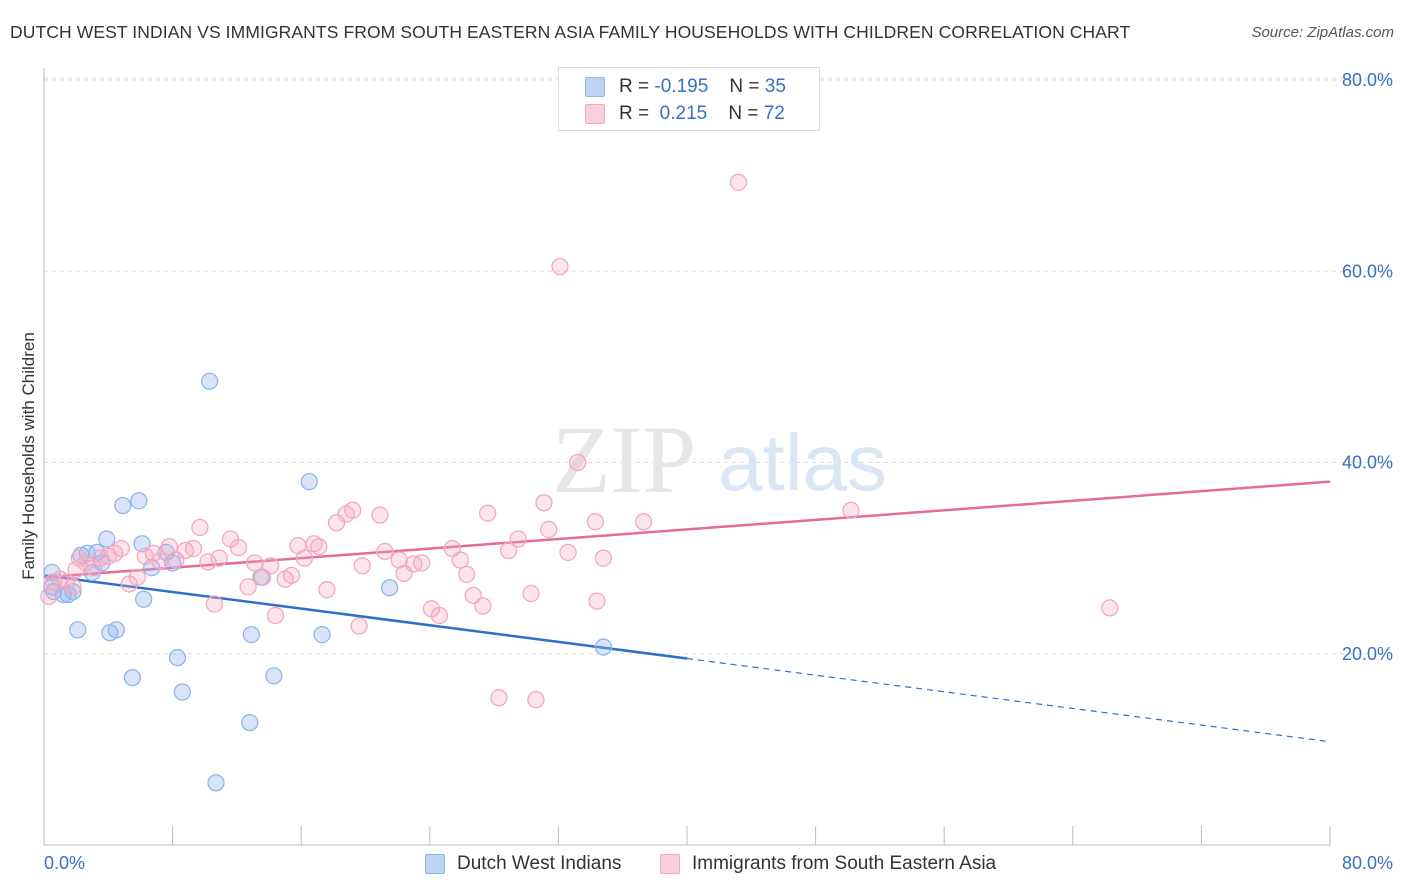 The height and width of the screenshot is (892, 1406). What do you see at coordinates (1322, 32) in the screenshot?
I see `chart-source: Source: ZipAtlas.com` at bounding box center [1322, 32].